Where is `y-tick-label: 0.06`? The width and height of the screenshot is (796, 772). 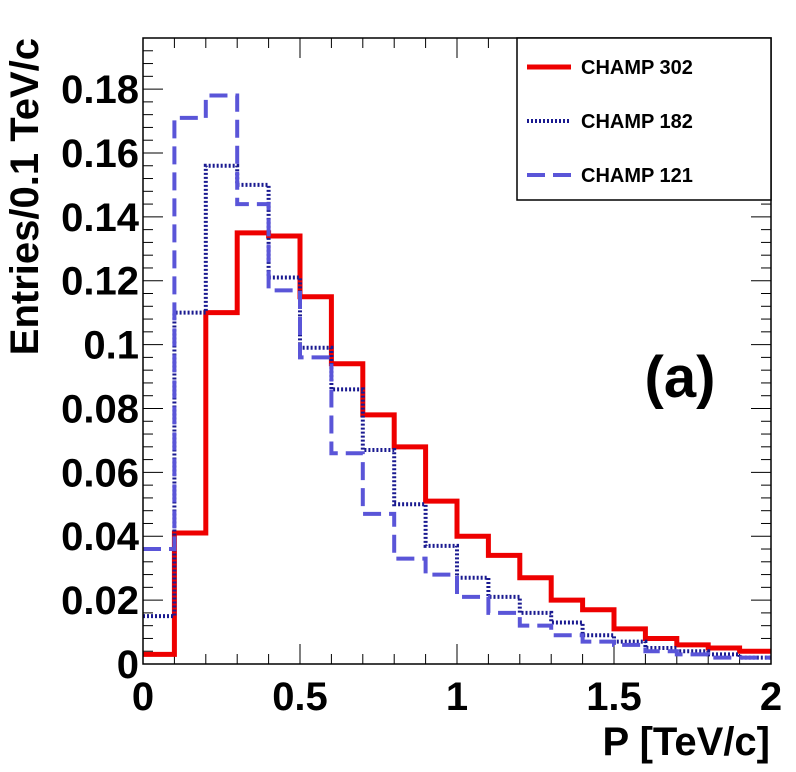
y-tick-label: 0.06 is located at coordinates (100, 473).